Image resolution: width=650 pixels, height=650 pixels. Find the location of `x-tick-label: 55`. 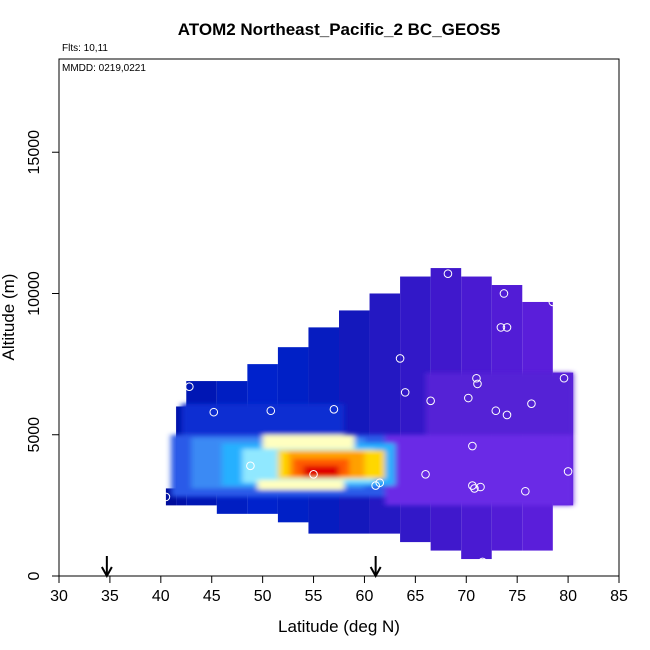

x-tick-label: 55 is located at coordinates (314, 596).